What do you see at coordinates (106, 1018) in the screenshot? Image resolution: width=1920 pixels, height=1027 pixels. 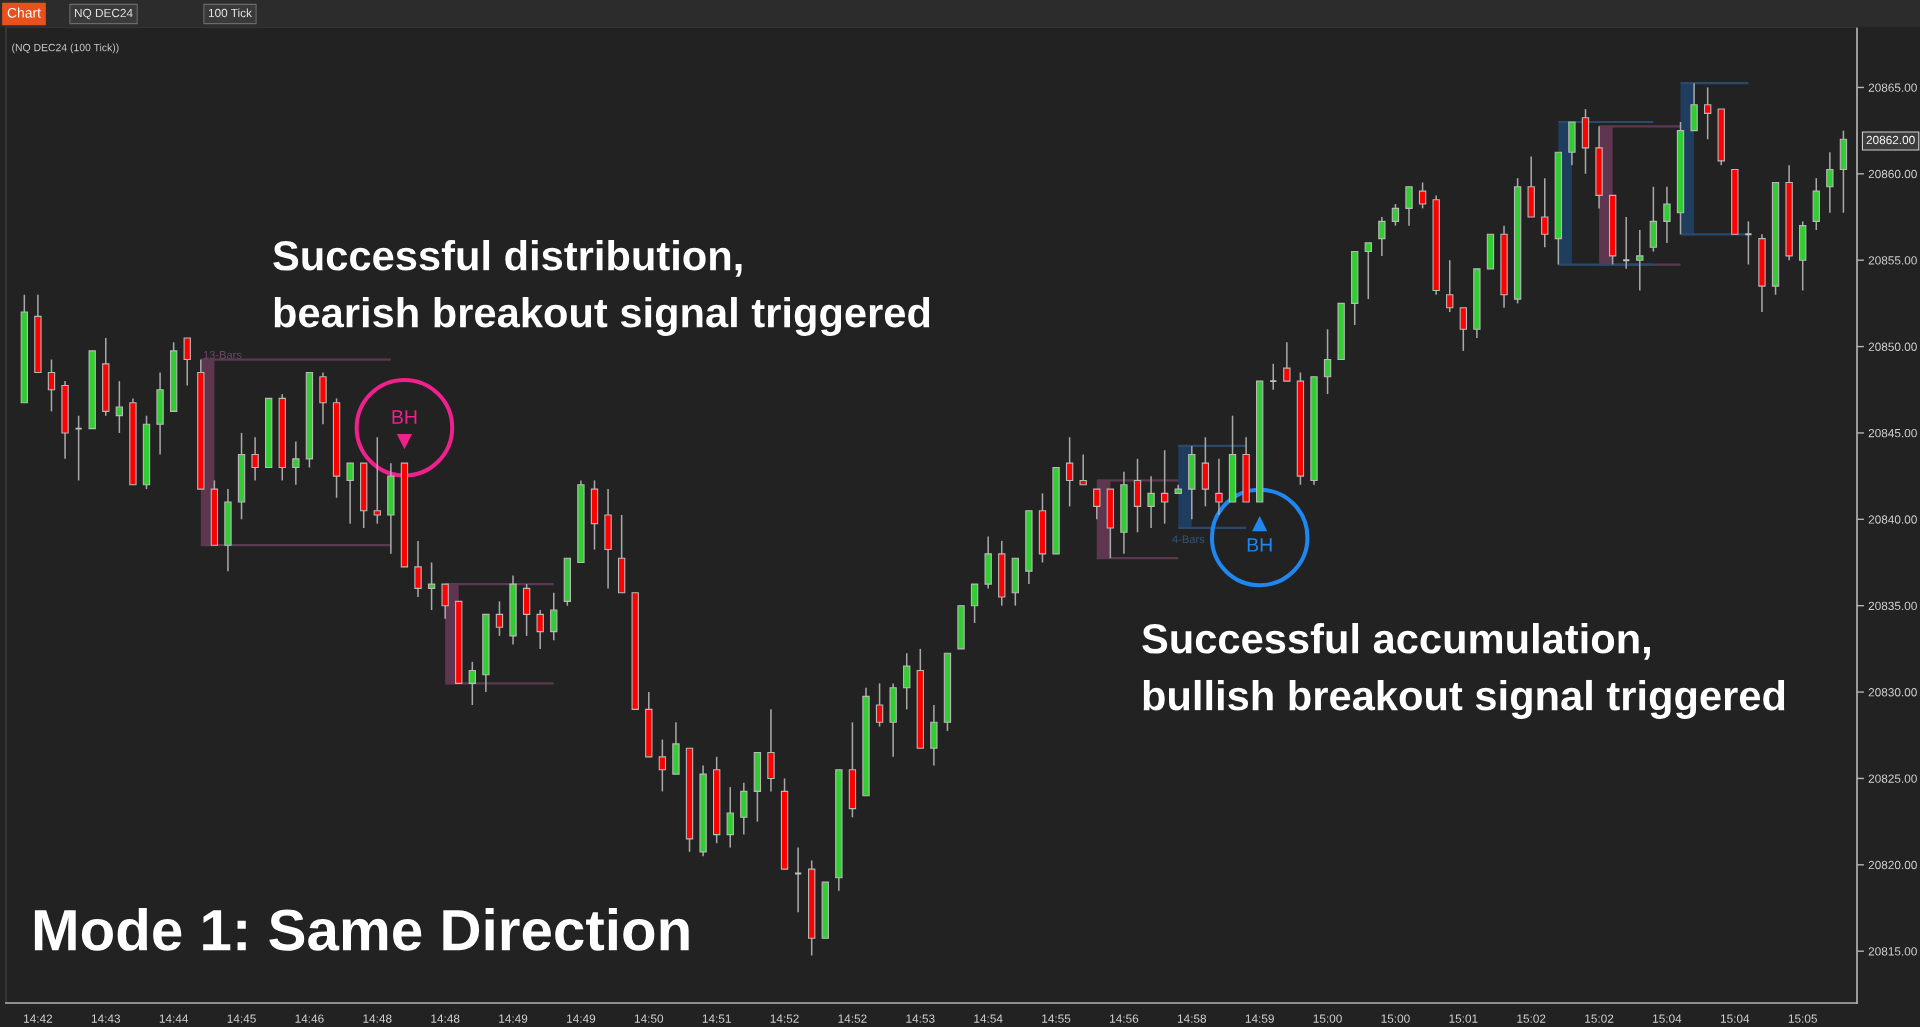 I see `x-tick-label: 14:43` at bounding box center [106, 1018].